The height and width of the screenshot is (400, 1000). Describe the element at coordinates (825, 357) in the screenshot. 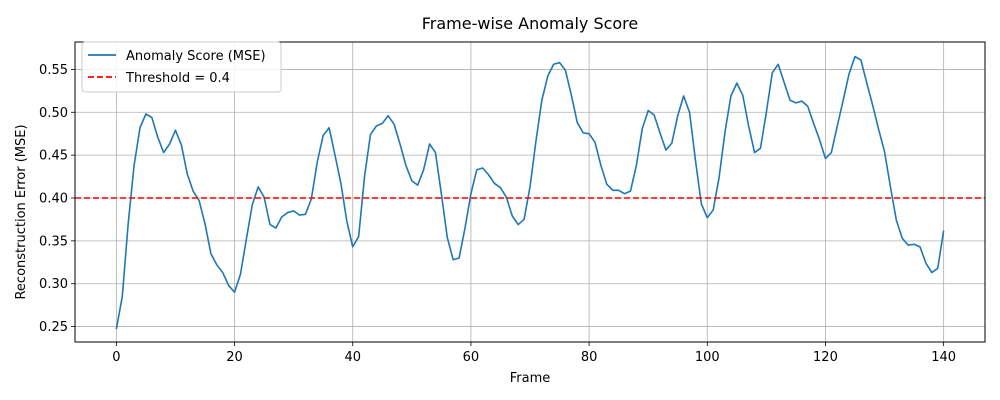

I see `x-tick-label: 120` at that location.